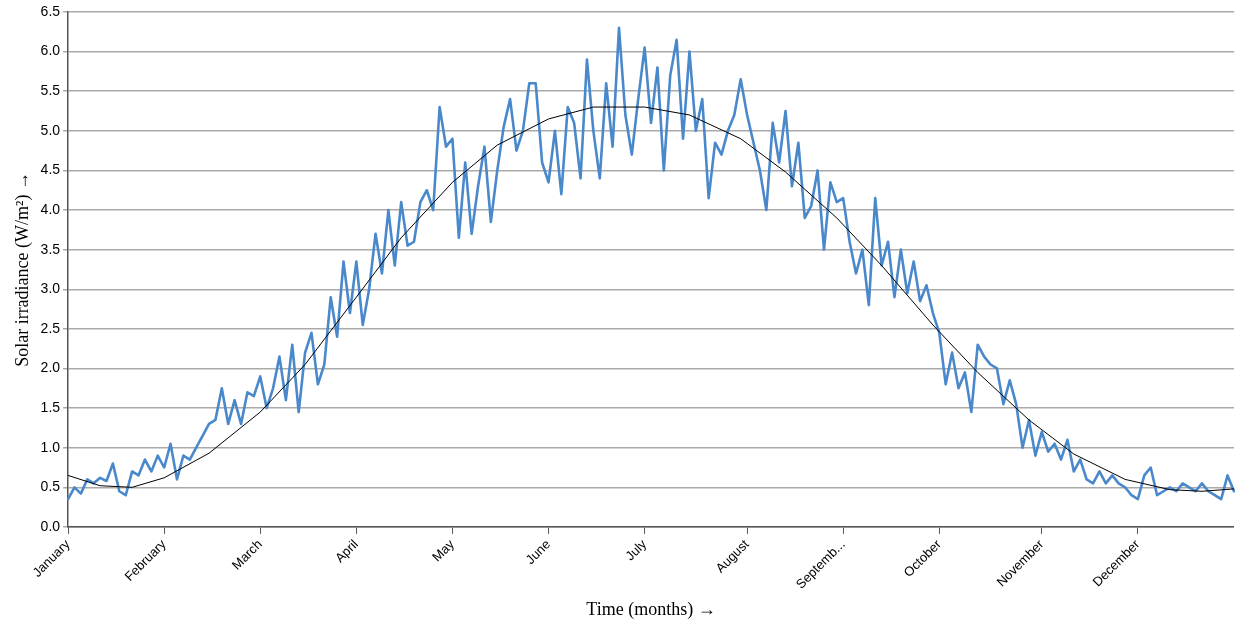  What do you see at coordinates (50, 525) in the screenshot?
I see `y-tick-label: 0.0` at bounding box center [50, 525].